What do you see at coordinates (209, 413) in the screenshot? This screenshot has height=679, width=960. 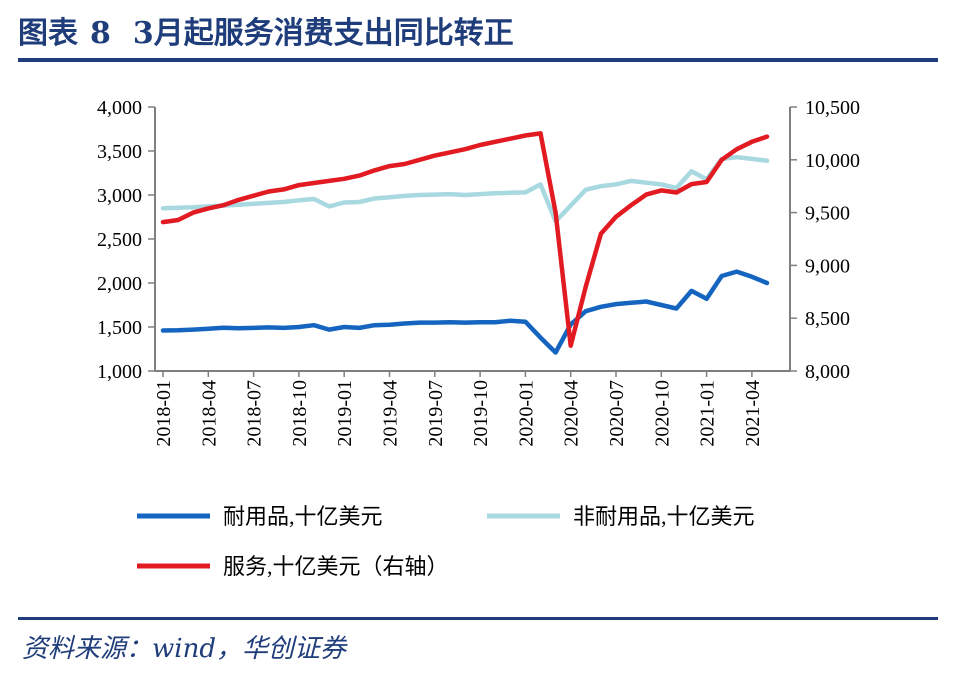 I see `x-tick-label: 2018-04` at bounding box center [209, 413].